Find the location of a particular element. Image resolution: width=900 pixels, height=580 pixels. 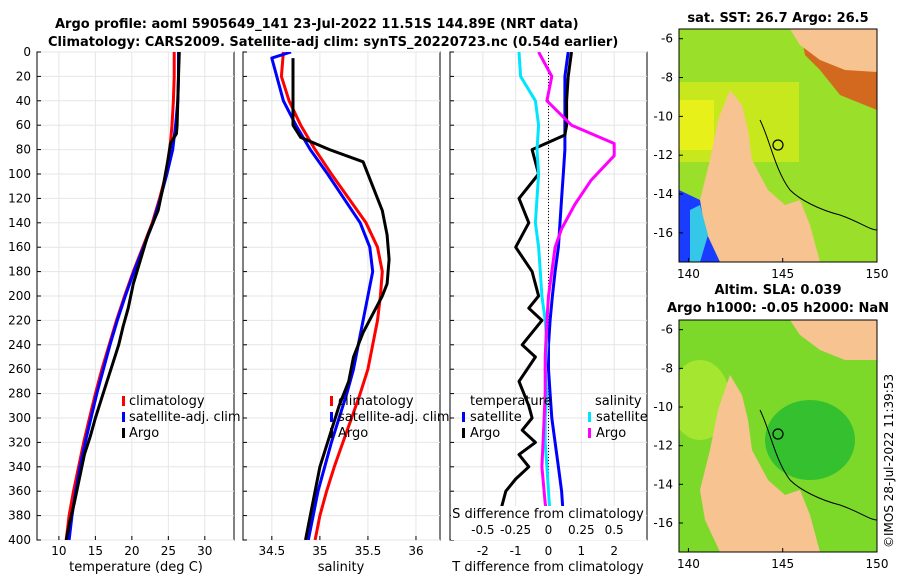

temperature-series is located at coordinates (122, 296).